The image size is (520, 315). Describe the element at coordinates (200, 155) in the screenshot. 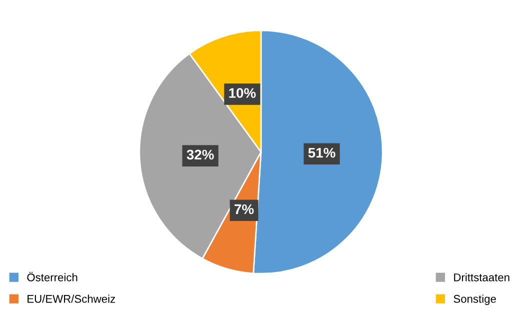

I see `data-label: 32%` at that location.